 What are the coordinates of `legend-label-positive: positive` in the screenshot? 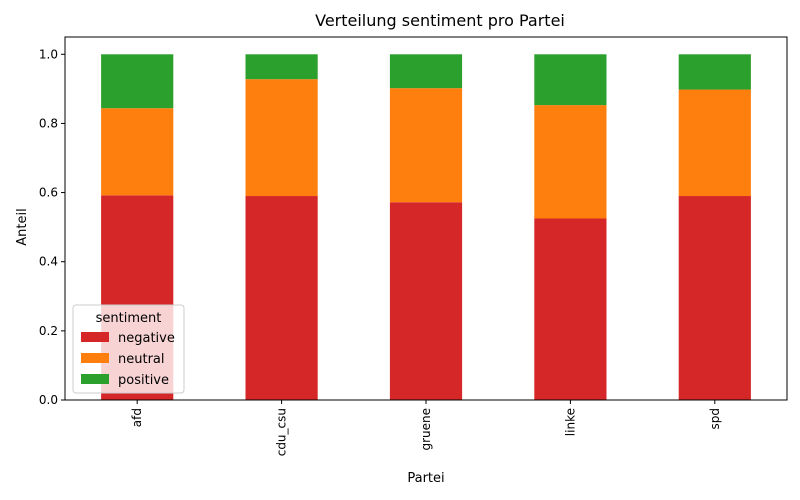 It's located at (143, 380).